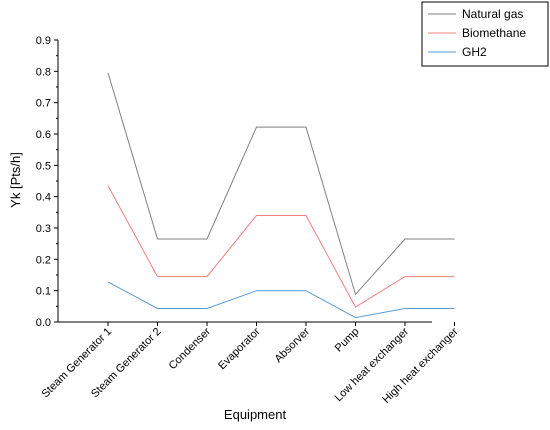 This screenshot has width=550, height=430. Describe the element at coordinates (43, 166) in the screenshot. I see `y-tick-label: 0.5` at that location.